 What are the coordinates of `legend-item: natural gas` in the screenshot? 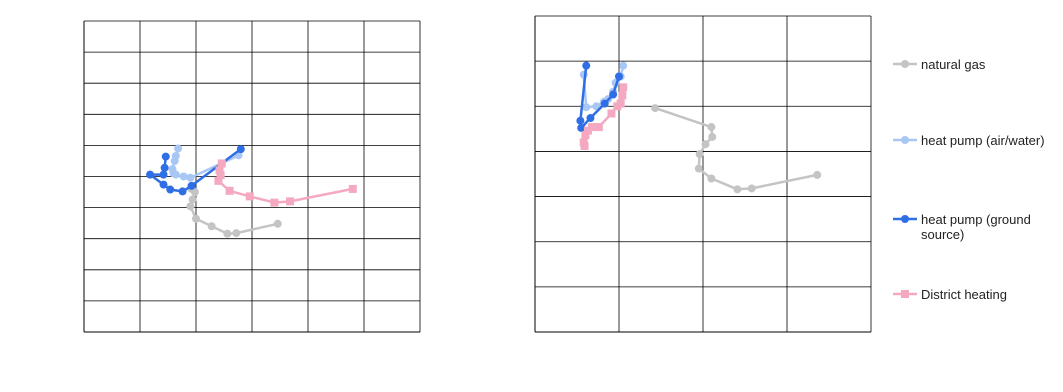 It's located at (939, 64).